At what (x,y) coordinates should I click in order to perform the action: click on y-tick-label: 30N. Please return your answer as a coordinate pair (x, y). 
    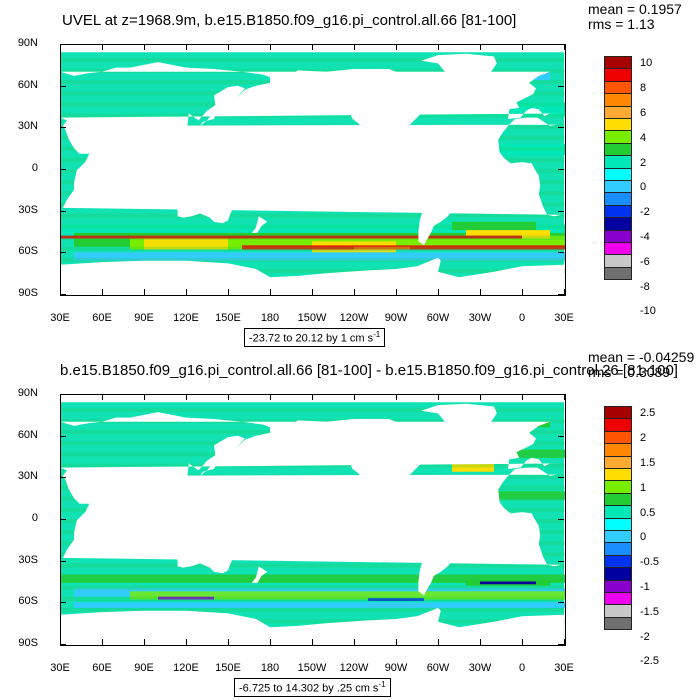
    Looking at the image, I should click on (27, 476).